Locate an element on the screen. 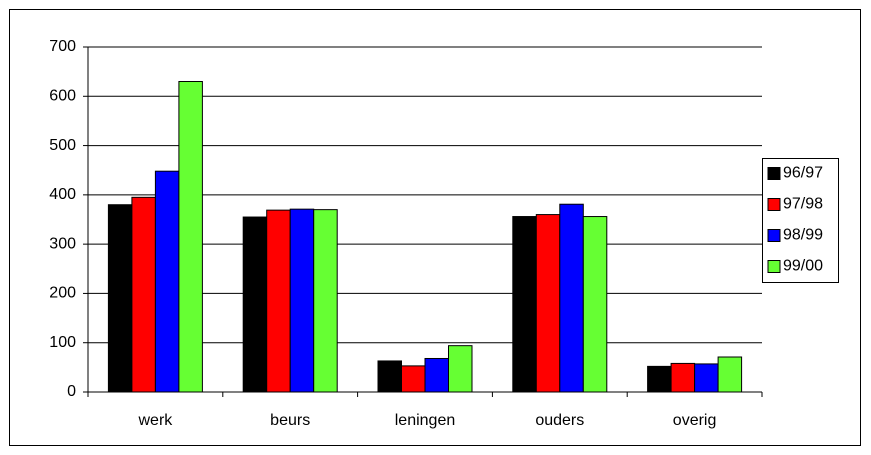  y-tick-label: 600 is located at coordinates (62, 96).